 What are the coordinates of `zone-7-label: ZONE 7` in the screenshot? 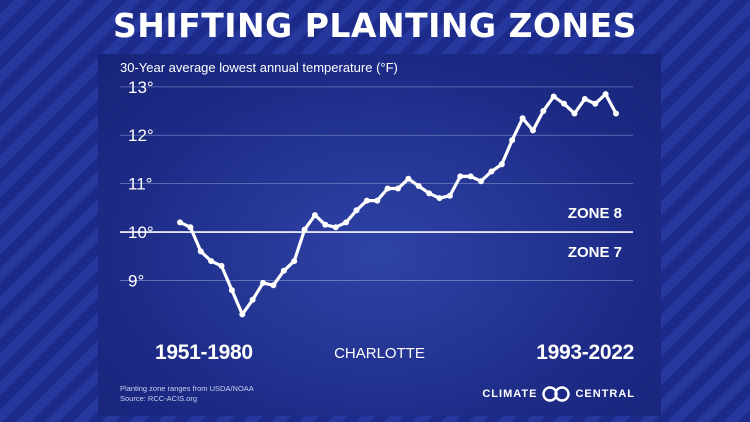 It's located at (595, 252).